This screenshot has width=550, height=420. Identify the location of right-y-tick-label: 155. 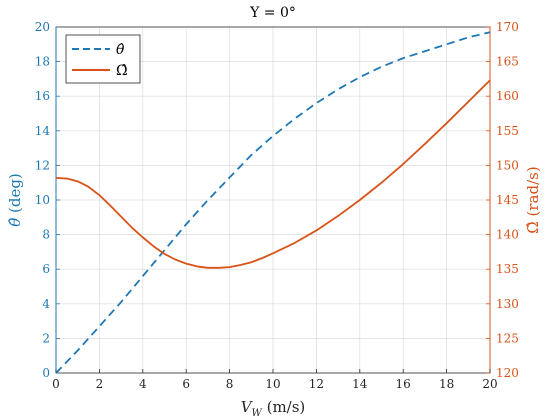
(507, 131).